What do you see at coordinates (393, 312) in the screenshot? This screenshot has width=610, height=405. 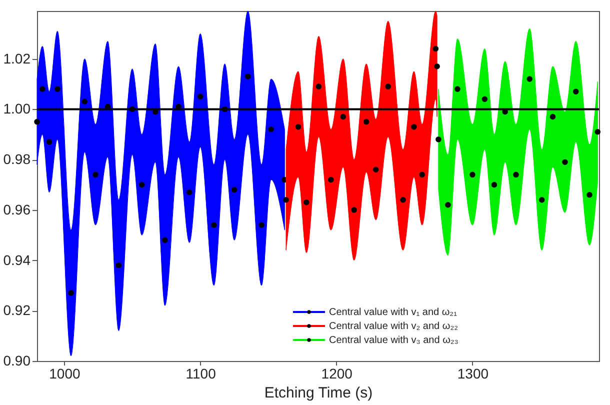 I see `legend-label: Central value with v₁ and ω₂₁` at bounding box center [393, 312].